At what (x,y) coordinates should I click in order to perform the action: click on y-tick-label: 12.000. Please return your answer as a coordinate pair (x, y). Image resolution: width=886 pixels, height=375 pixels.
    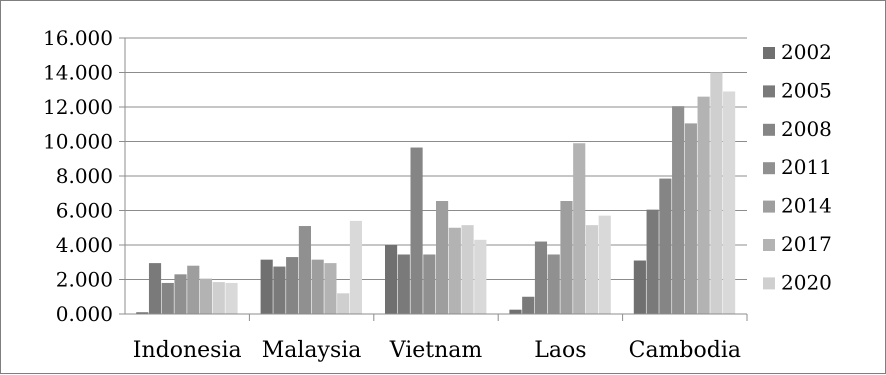
    Looking at the image, I should click on (78, 107).